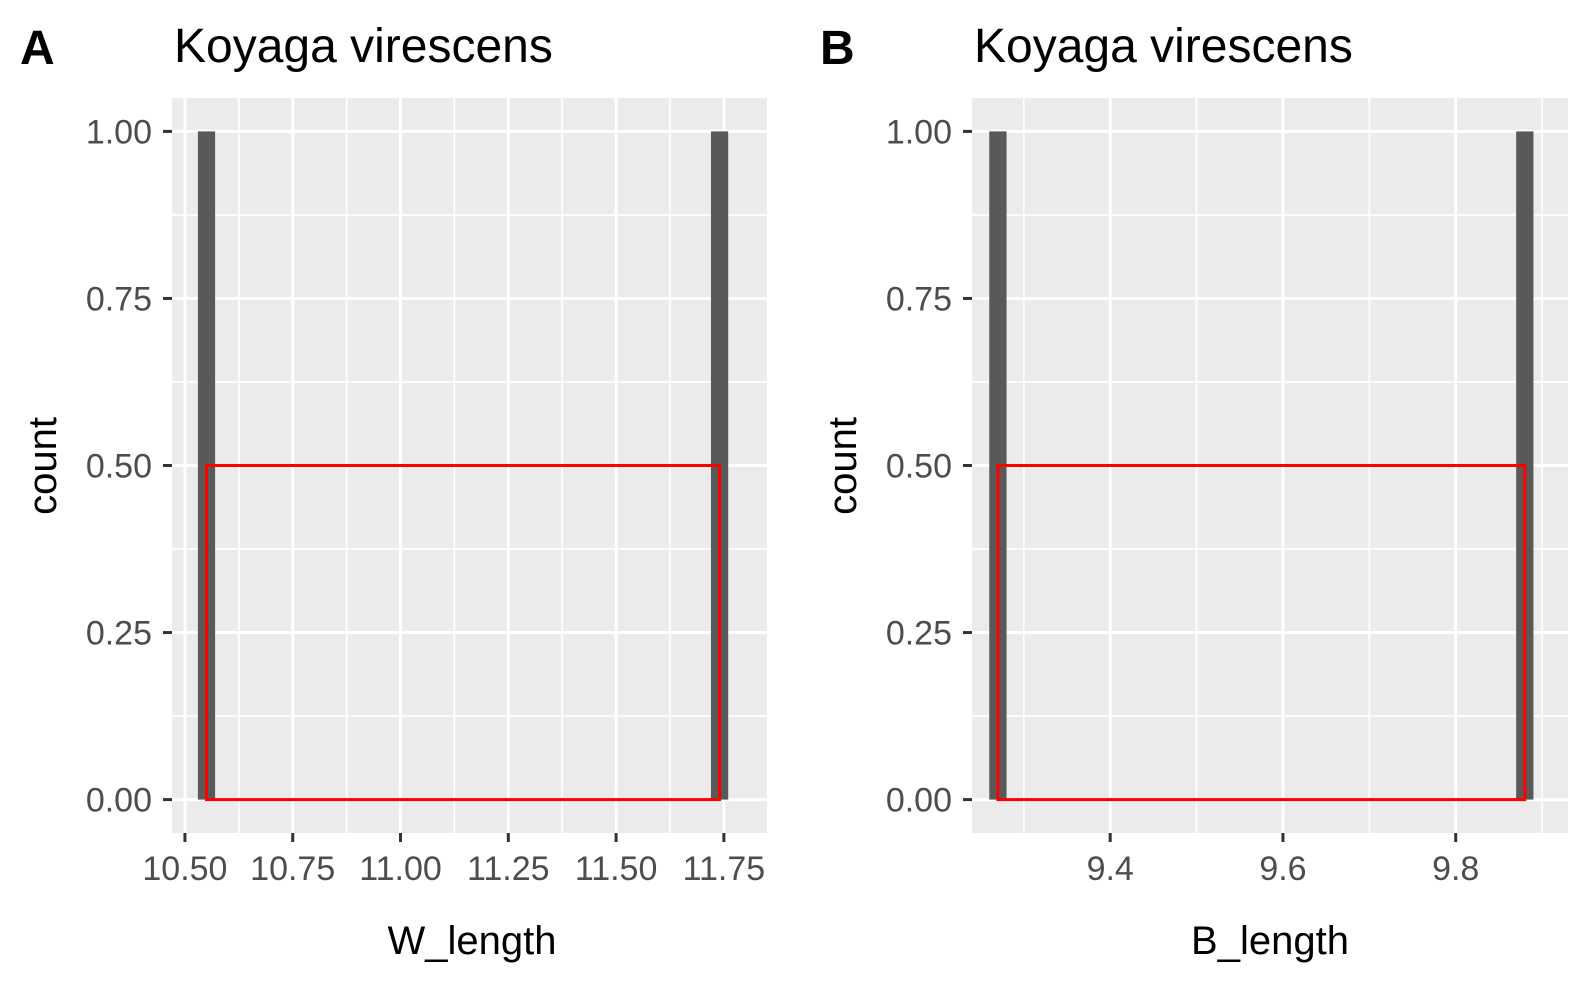  I want to click on x-tick-label: 11.50, so click(616, 869).